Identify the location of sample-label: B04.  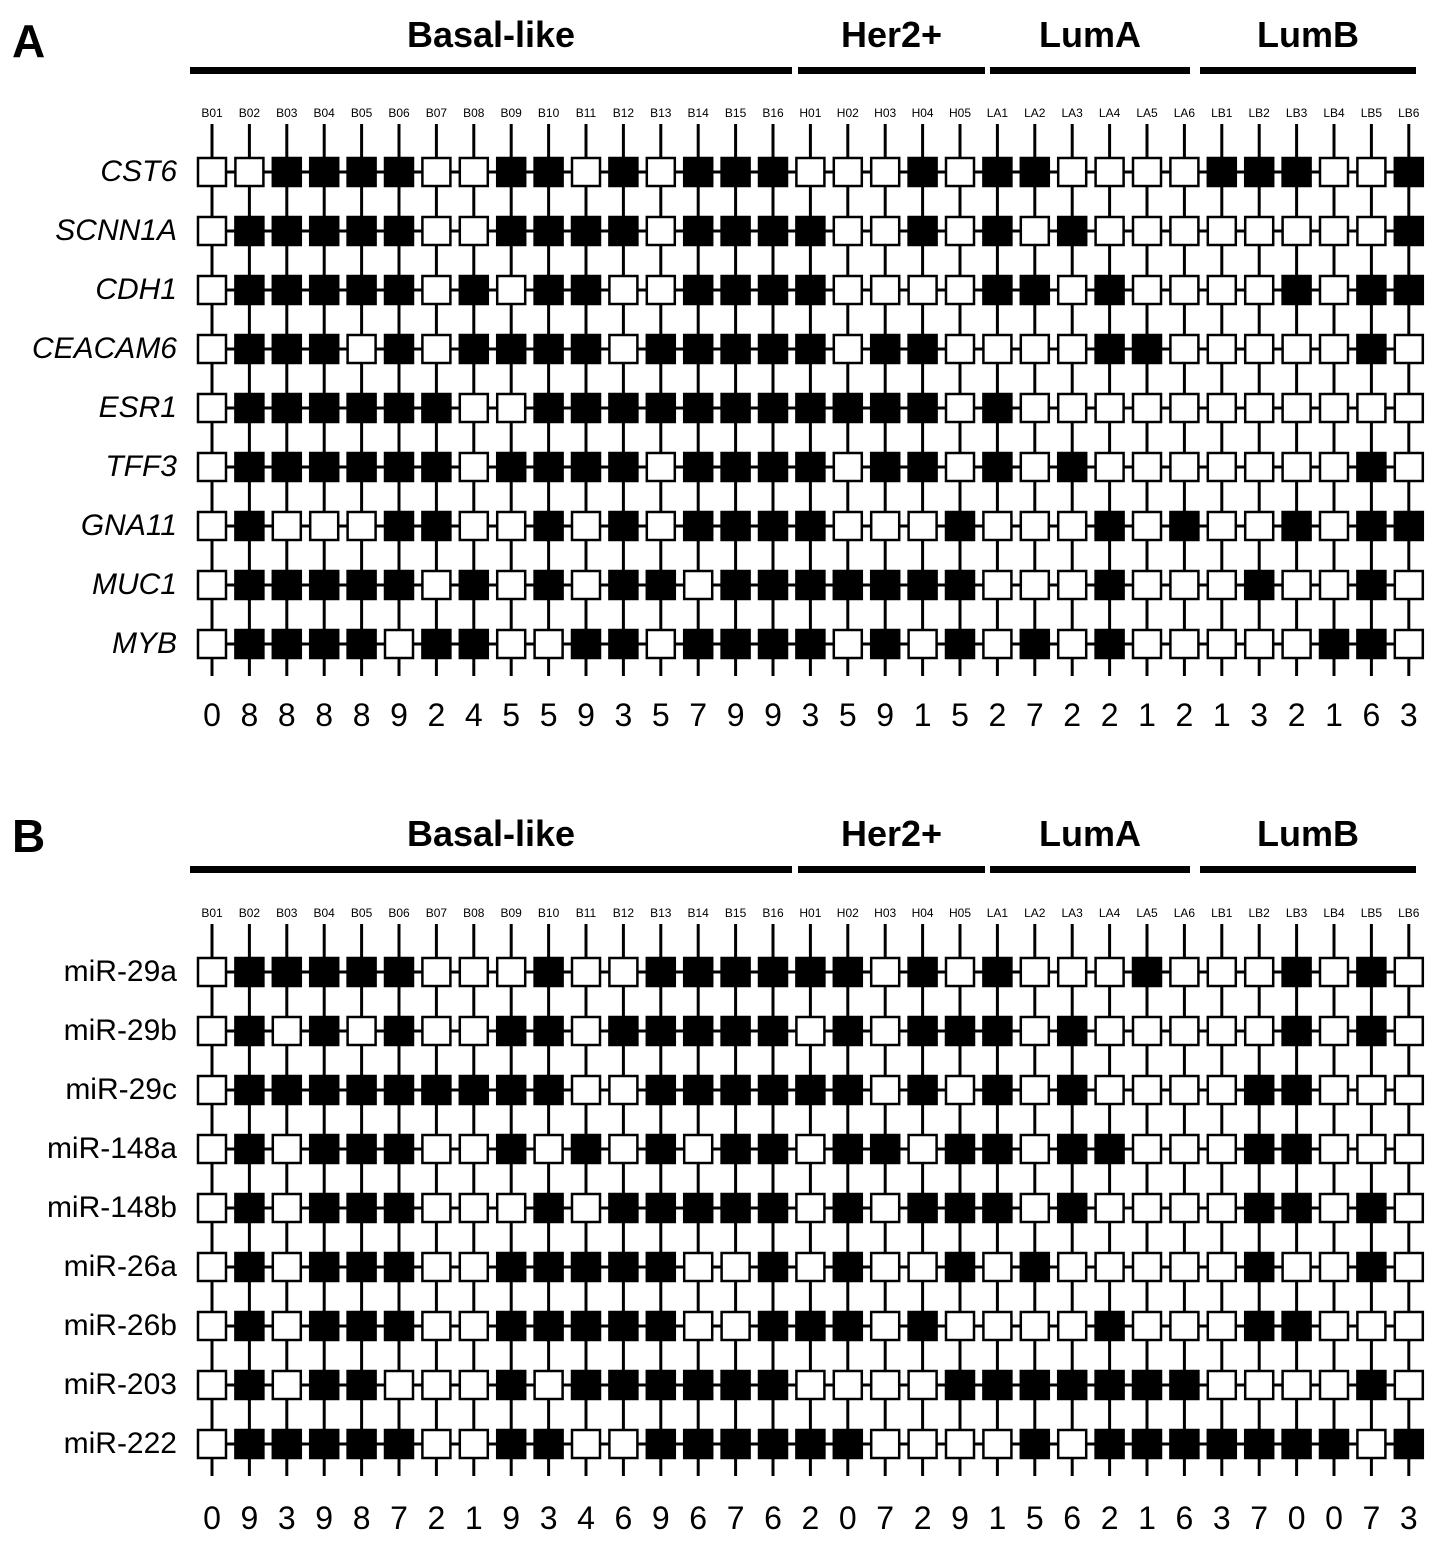
(324, 113).